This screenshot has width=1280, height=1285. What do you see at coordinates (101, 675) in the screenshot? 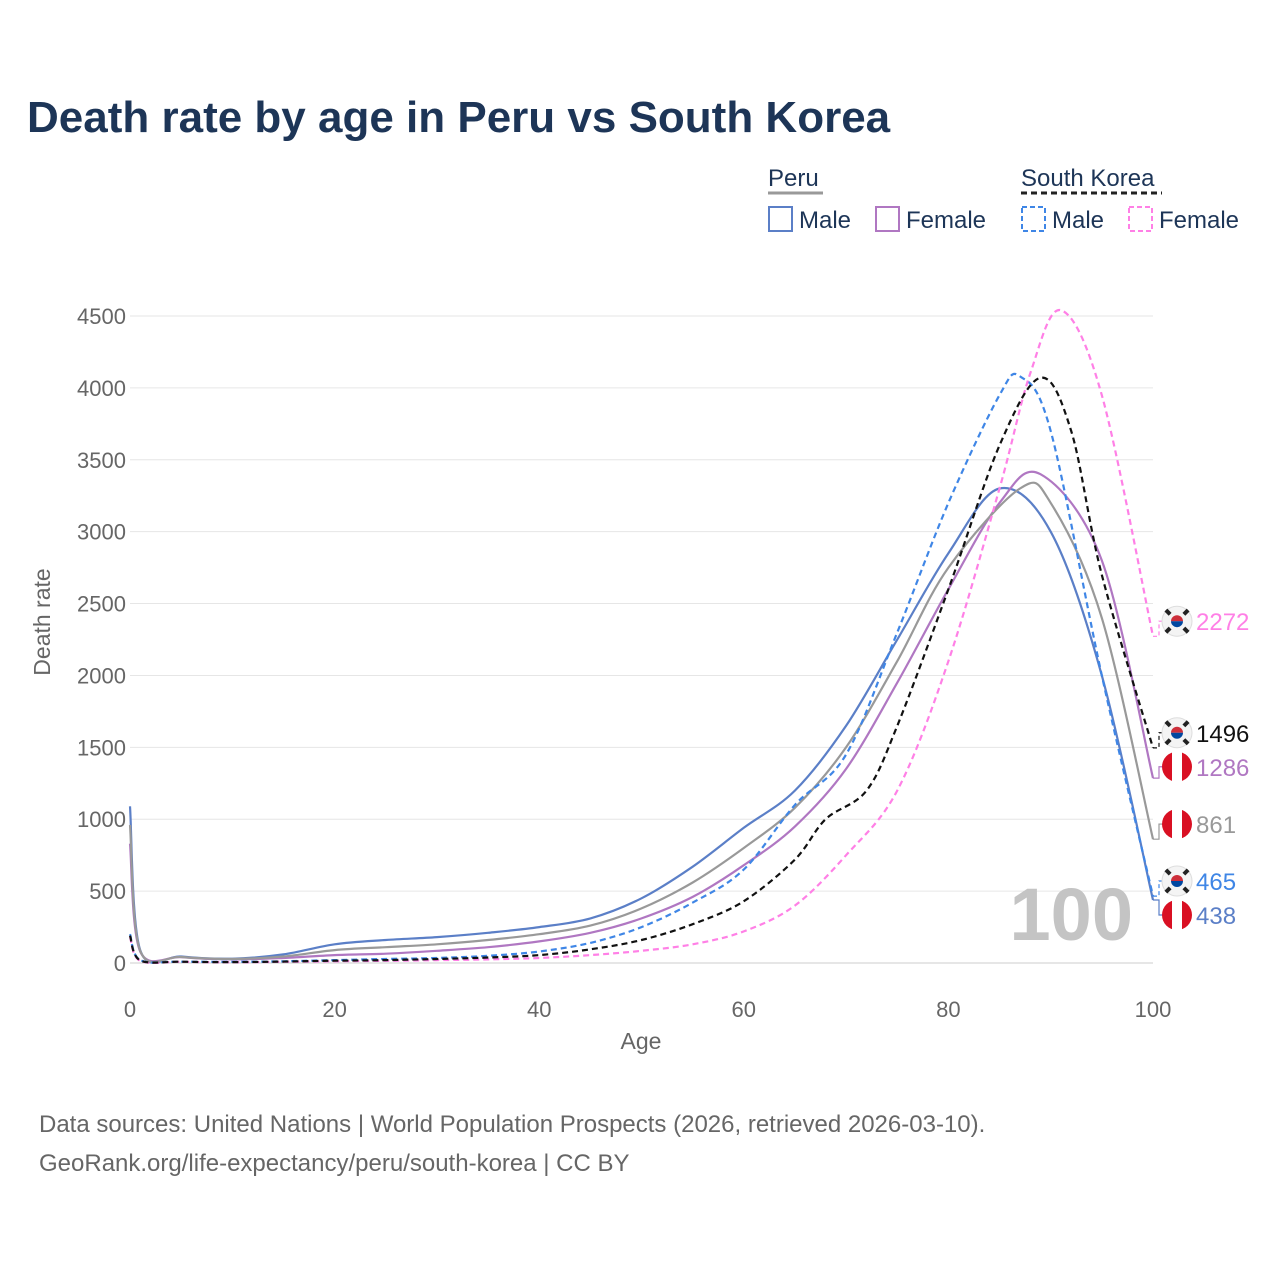
I see `y-tick-label: 2000` at bounding box center [101, 675].